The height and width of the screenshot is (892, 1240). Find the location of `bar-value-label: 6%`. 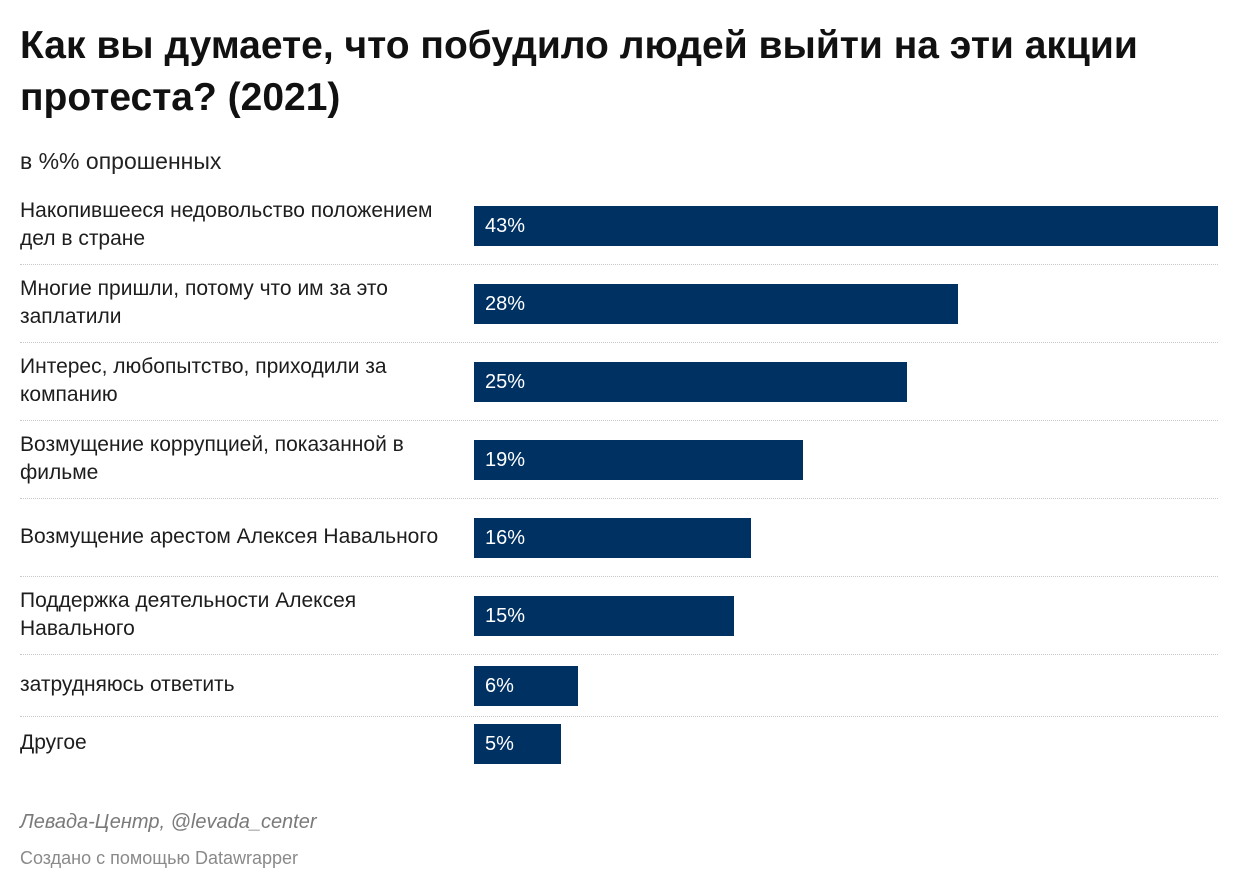

bar-value-label: 6% is located at coordinates (499, 686).